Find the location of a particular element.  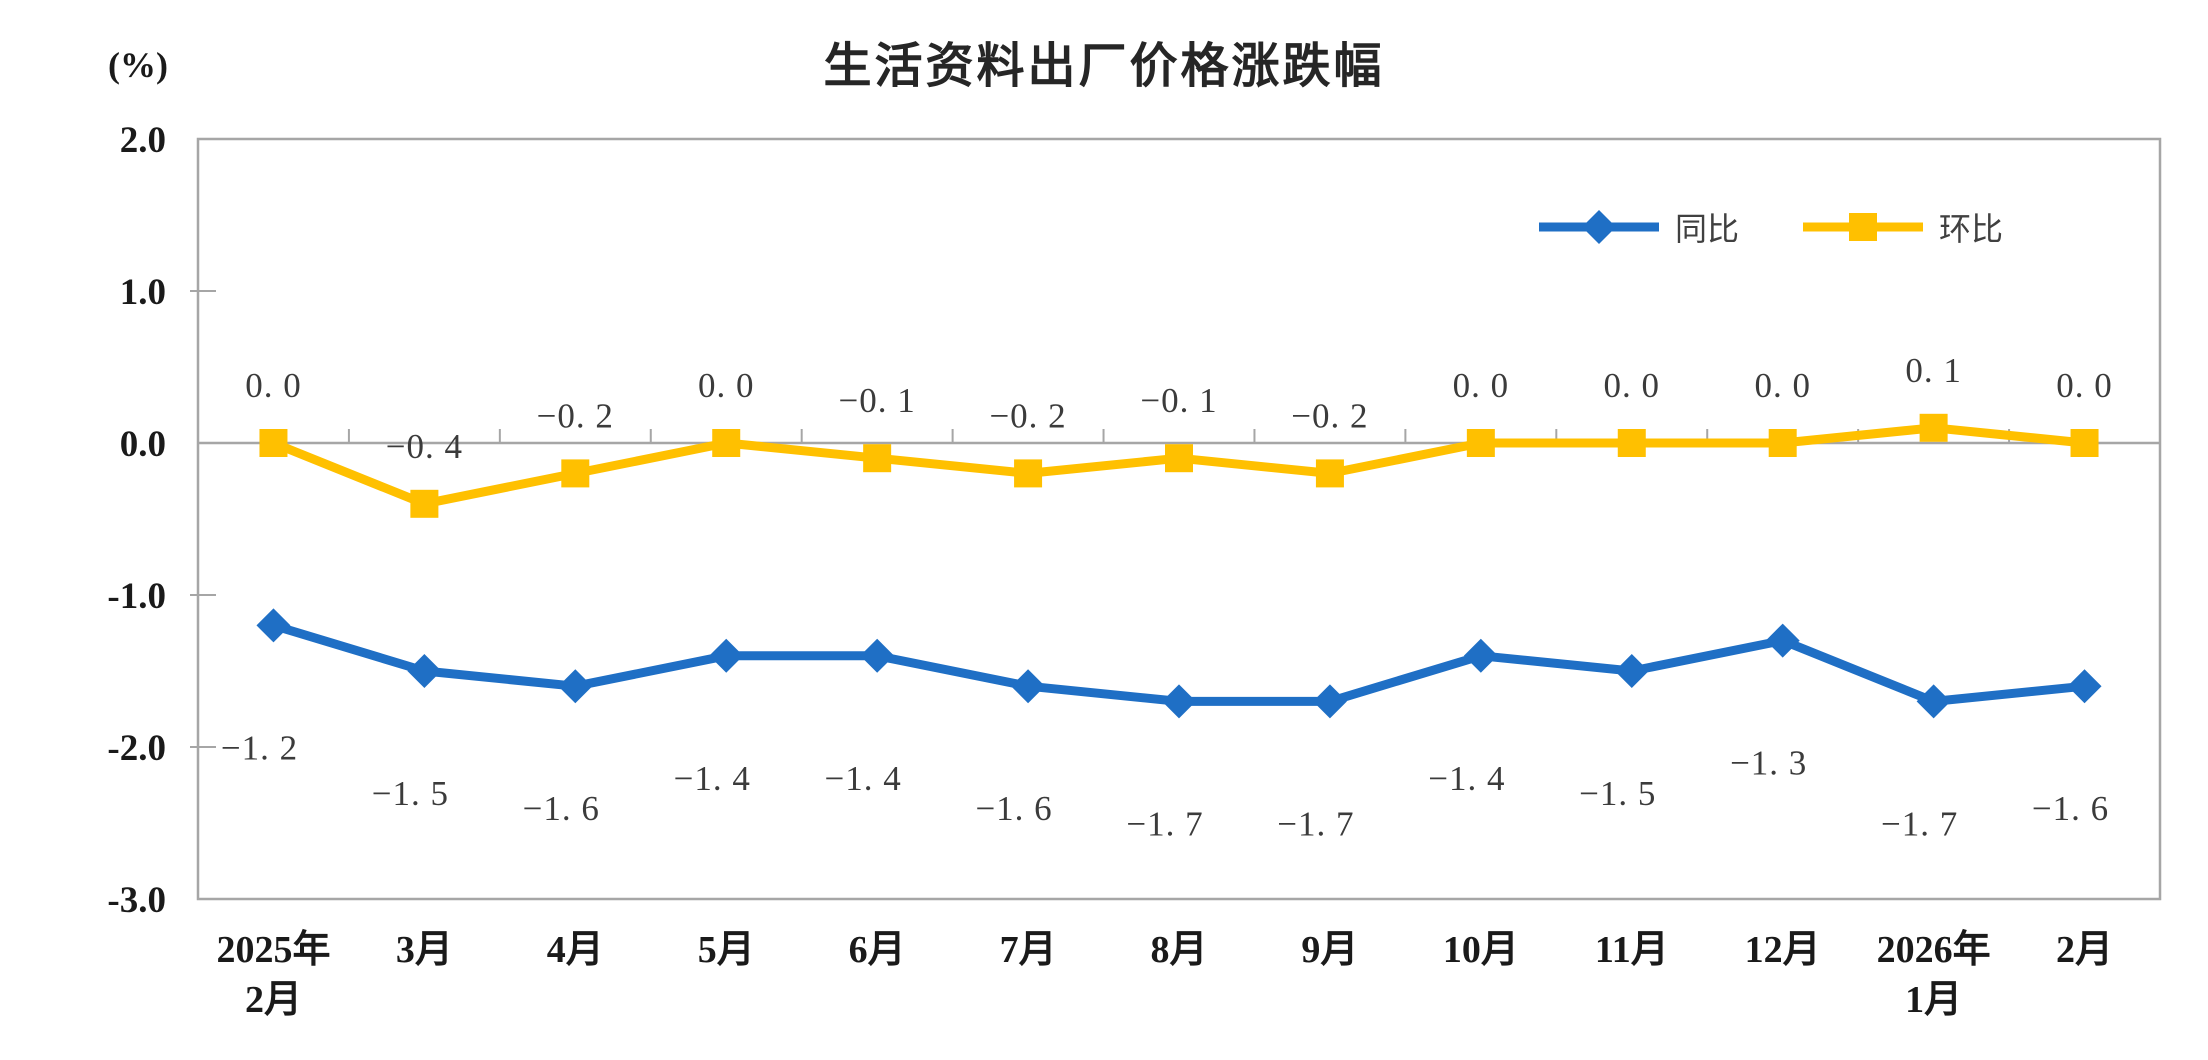

legend-label-mom: 环比 is located at coordinates (1971, 229).